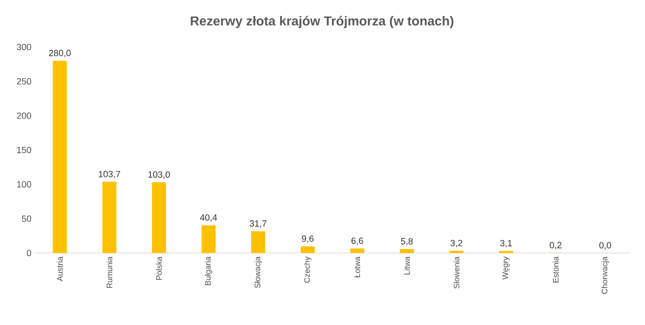 This screenshot has width=645, height=325. I want to click on data-label: 40,4, so click(208, 218).